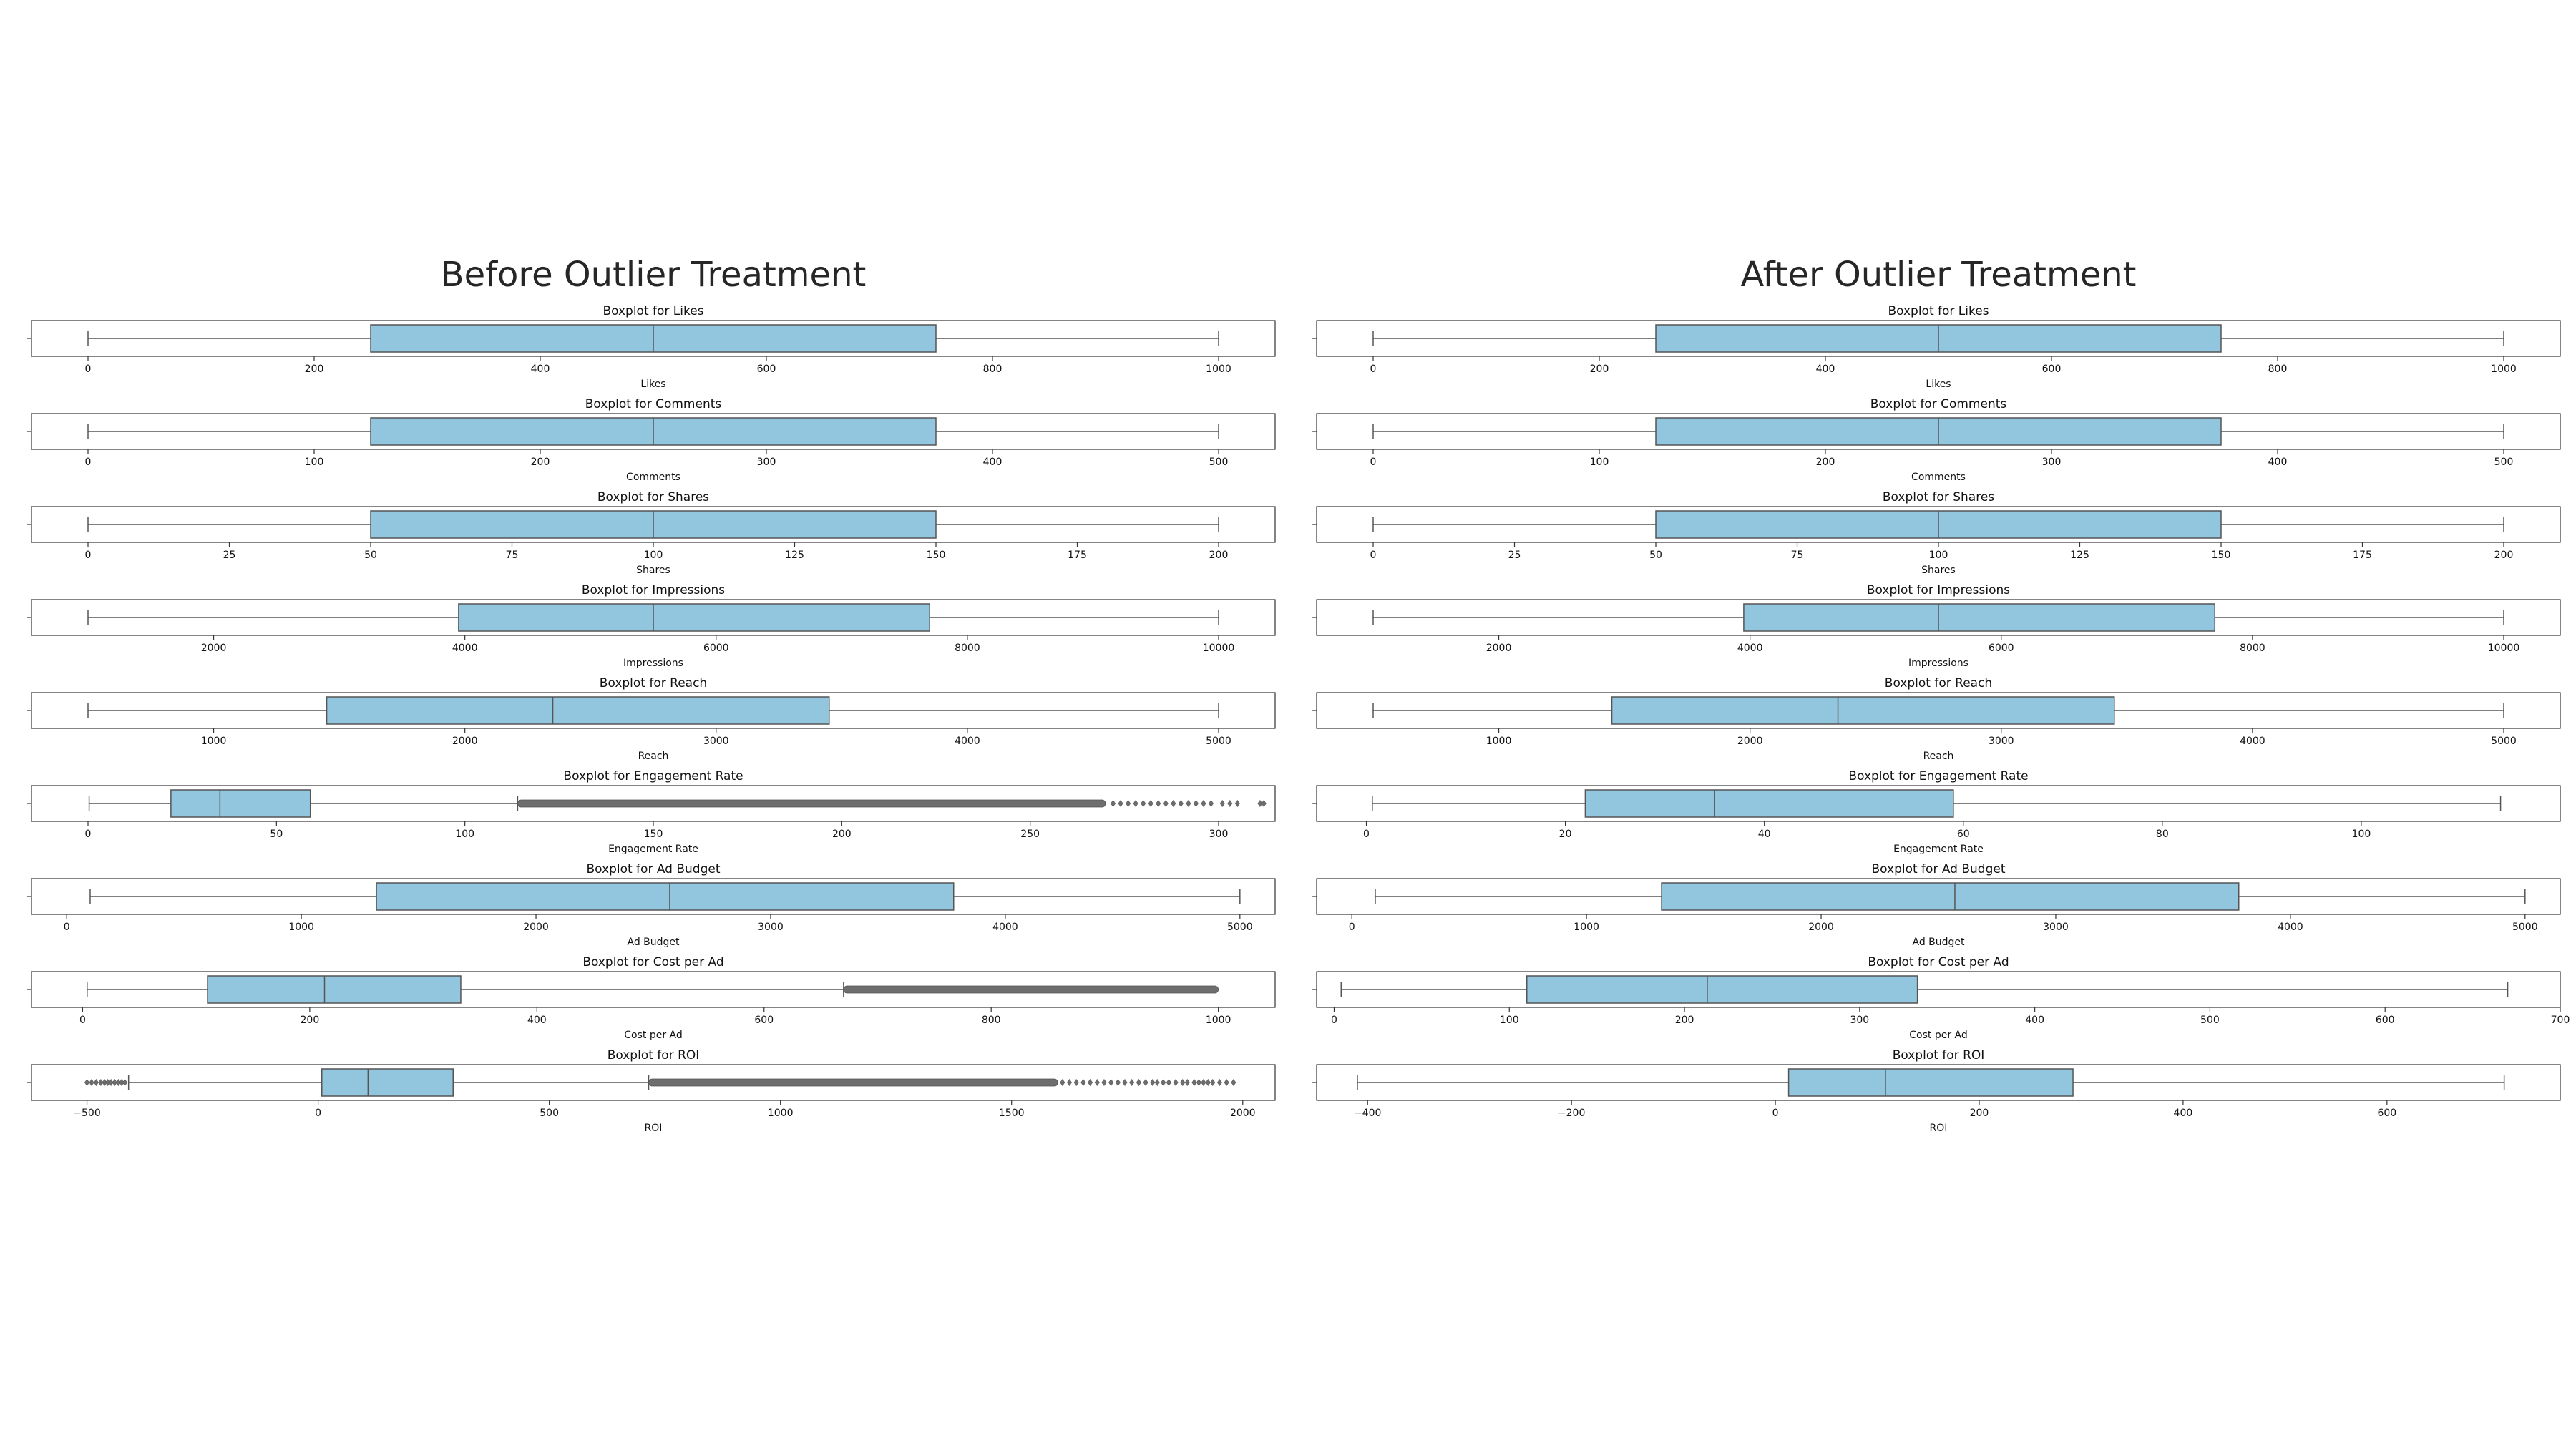 This screenshot has width=2576, height=1431. Describe the element at coordinates (2560, 1021) in the screenshot. I see `x-tick-label: 700` at that location.